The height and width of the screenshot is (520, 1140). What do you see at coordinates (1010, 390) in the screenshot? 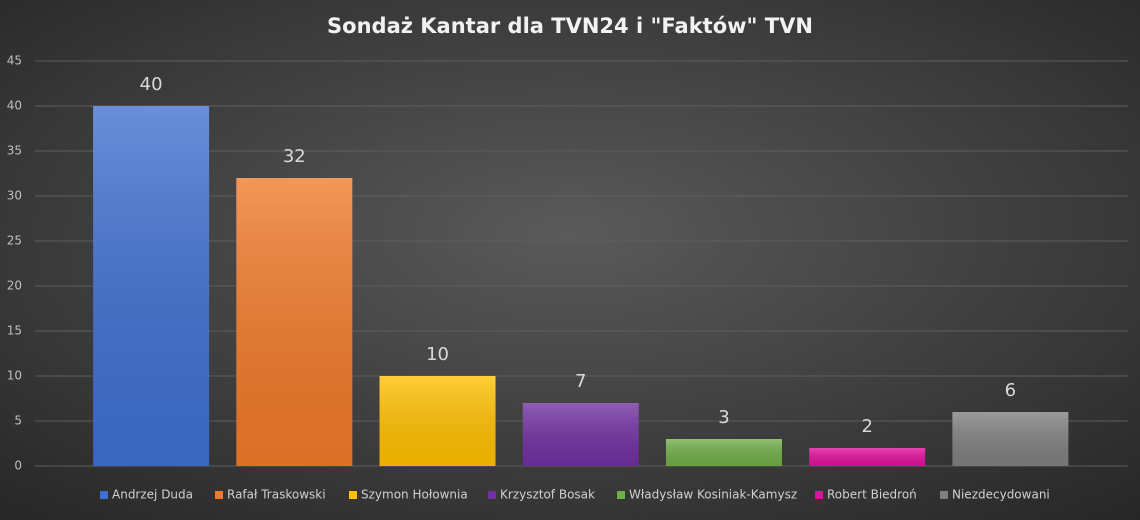
I see `value-label: 6` at bounding box center [1010, 390].